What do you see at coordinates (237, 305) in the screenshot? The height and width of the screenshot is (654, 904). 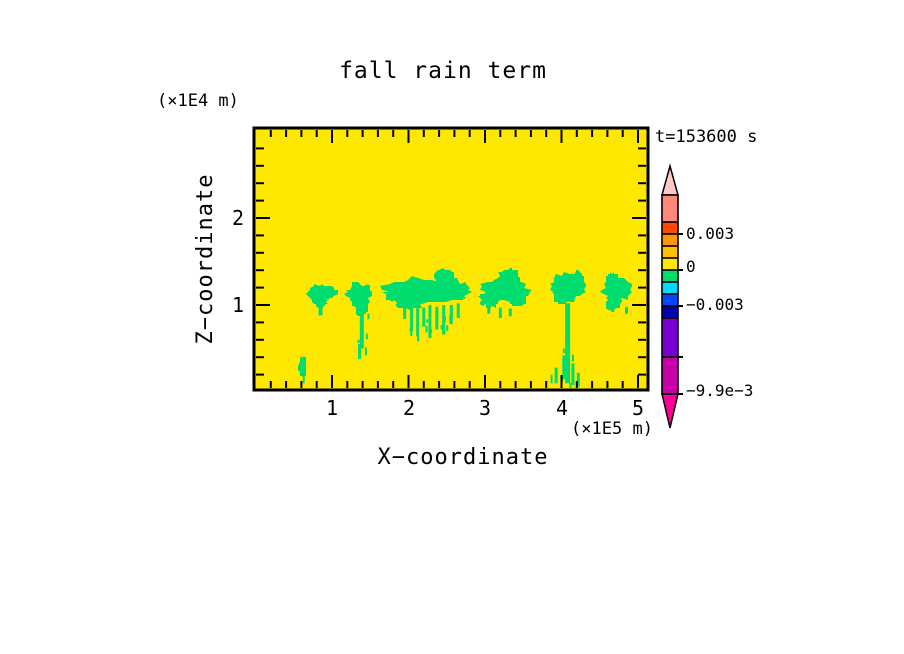 I see `y-tick-label-1: 1` at bounding box center [237, 305].